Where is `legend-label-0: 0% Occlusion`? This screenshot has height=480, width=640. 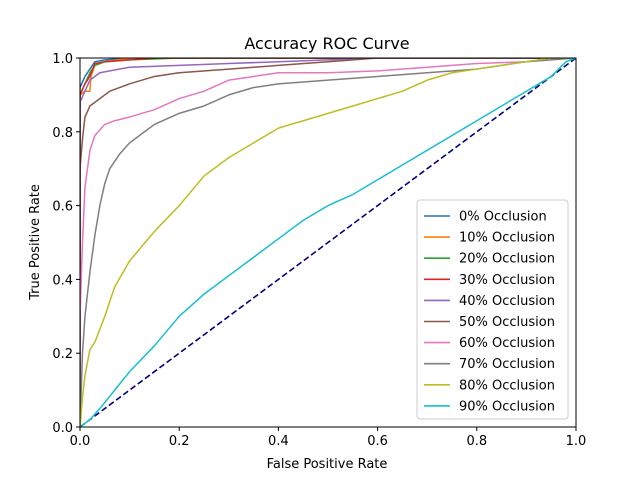
legend-label-0: 0% Occlusion is located at coordinates (503, 217).